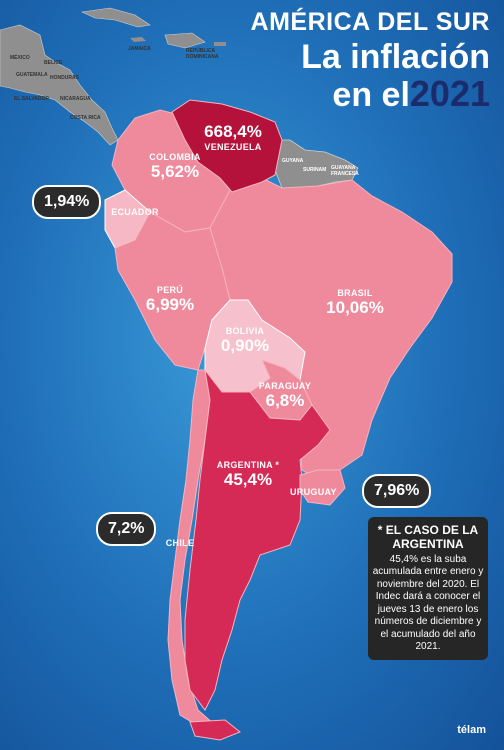  What do you see at coordinates (245, 331) in the screenshot?
I see `bolivia-name: BOLIVIA` at bounding box center [245, 331].